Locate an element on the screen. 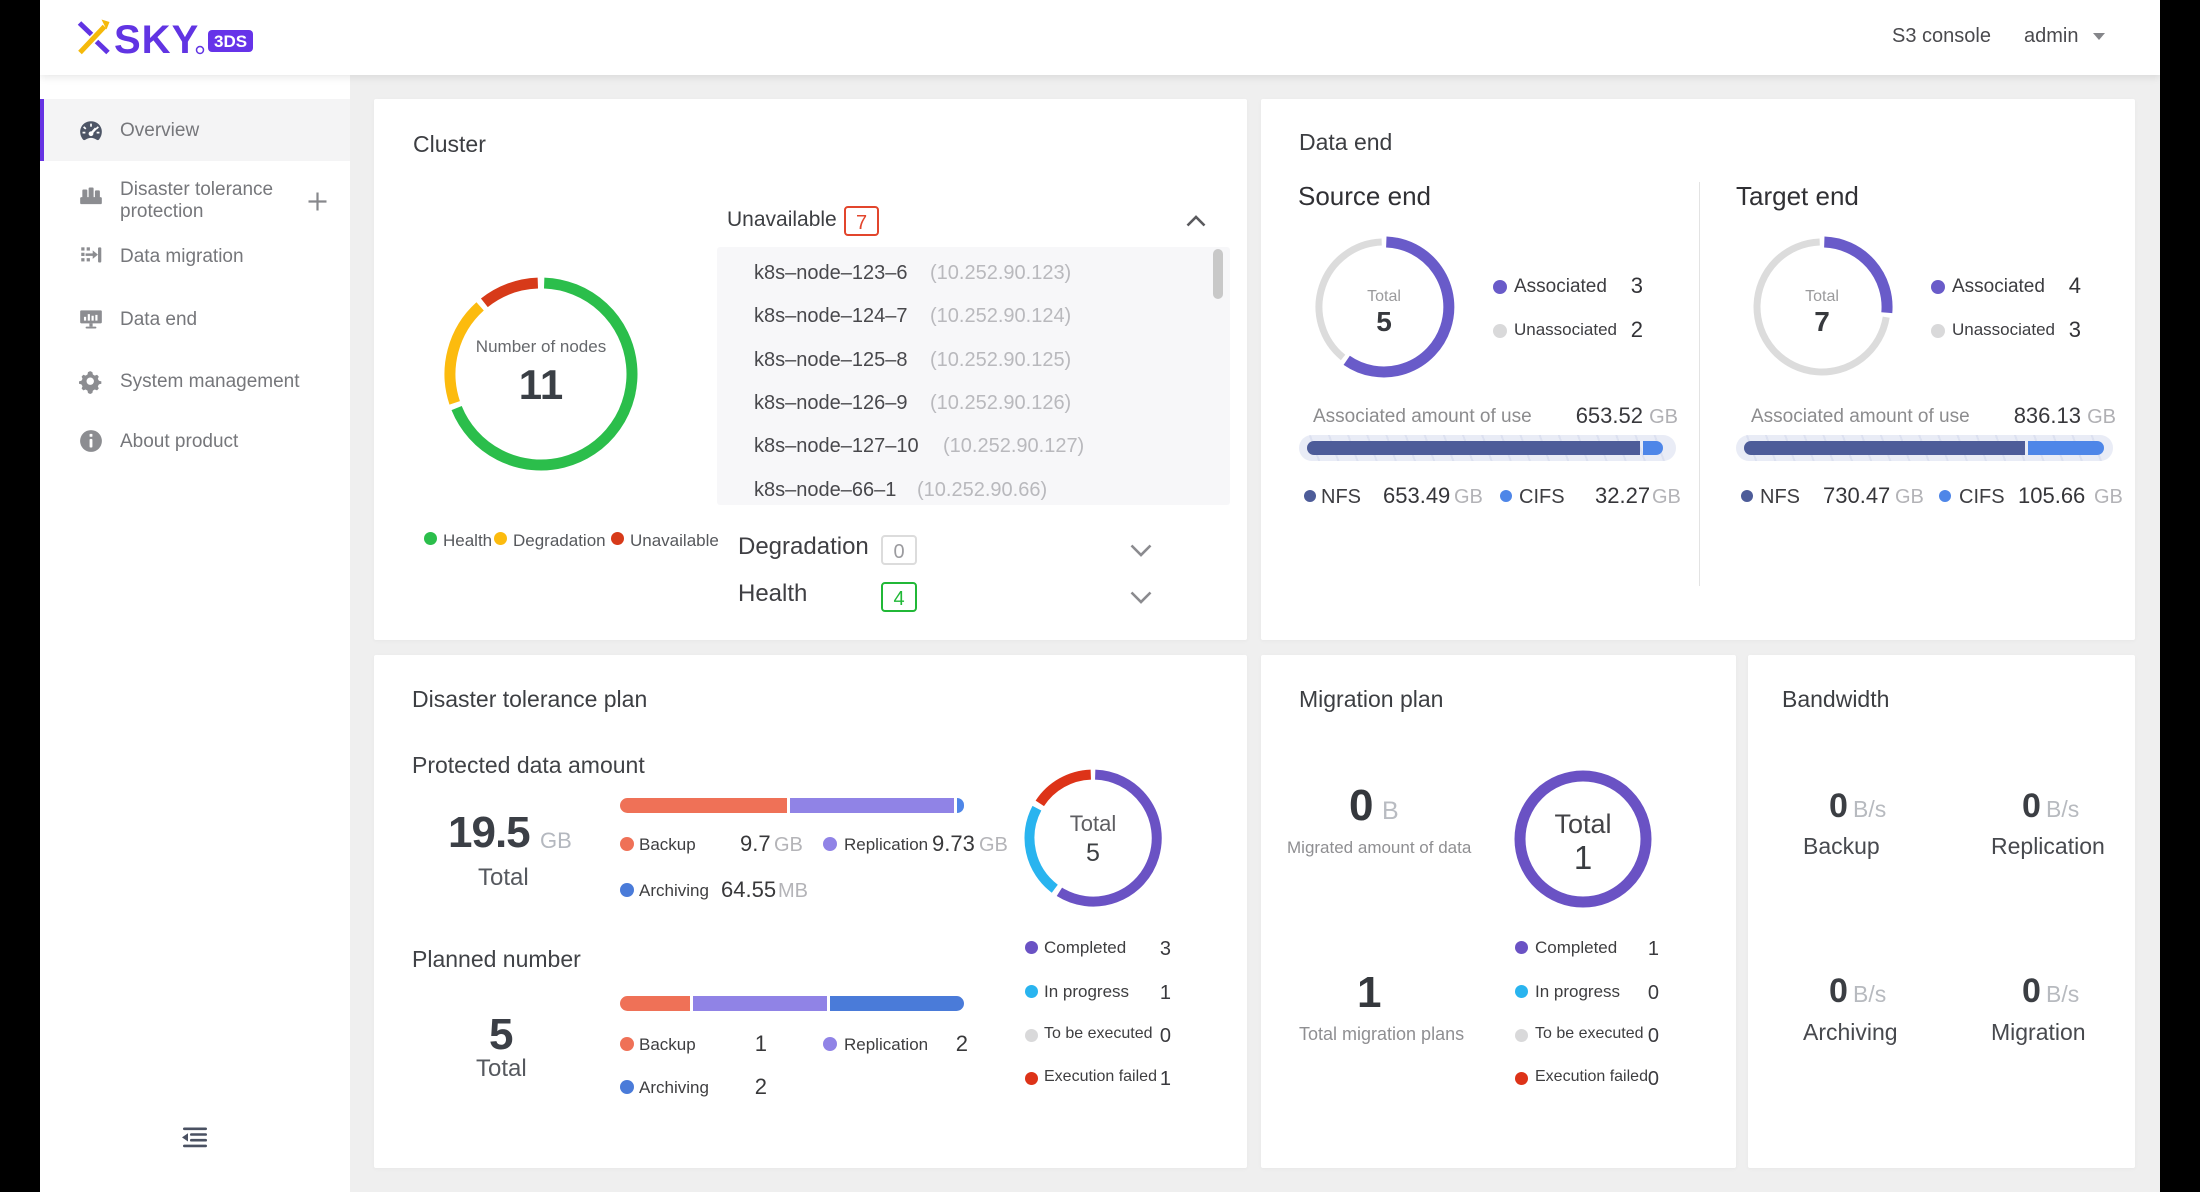 The width and height of the screenshot is (2200, 1192). svg-text: SKY is located at coordinates (156, 39).